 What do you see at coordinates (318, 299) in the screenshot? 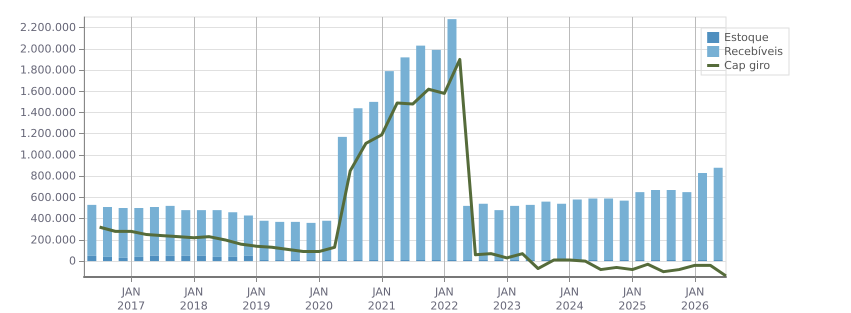
I see `x-tick-label: JAN 2020` at bounding box center [318, 299].